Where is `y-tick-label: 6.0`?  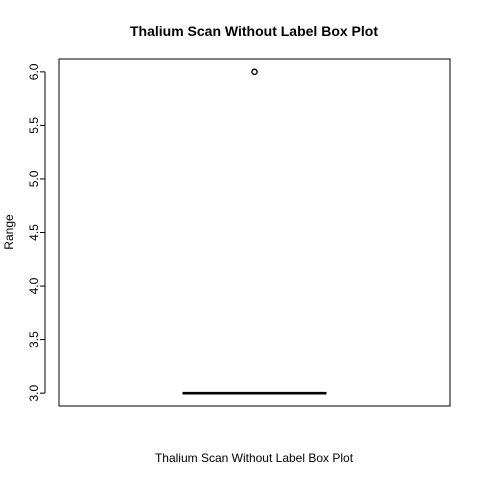 y-tick-label: 6.0 is located at coordinates (34, 71).